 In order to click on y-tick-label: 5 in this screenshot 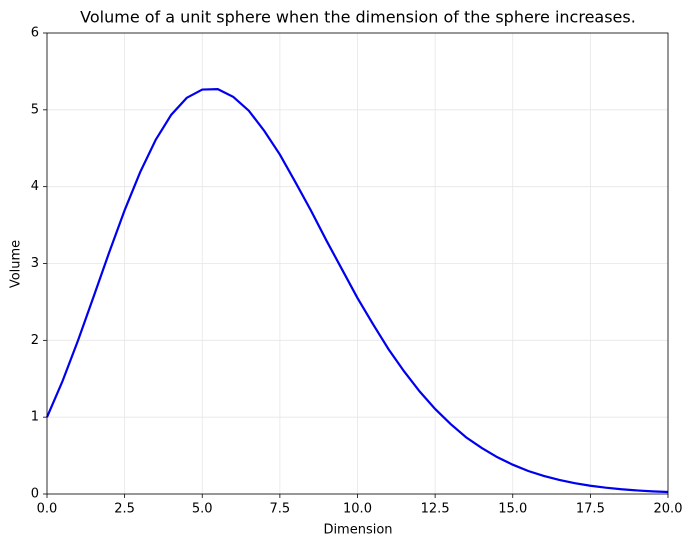, I will do `click(35, 109)`.